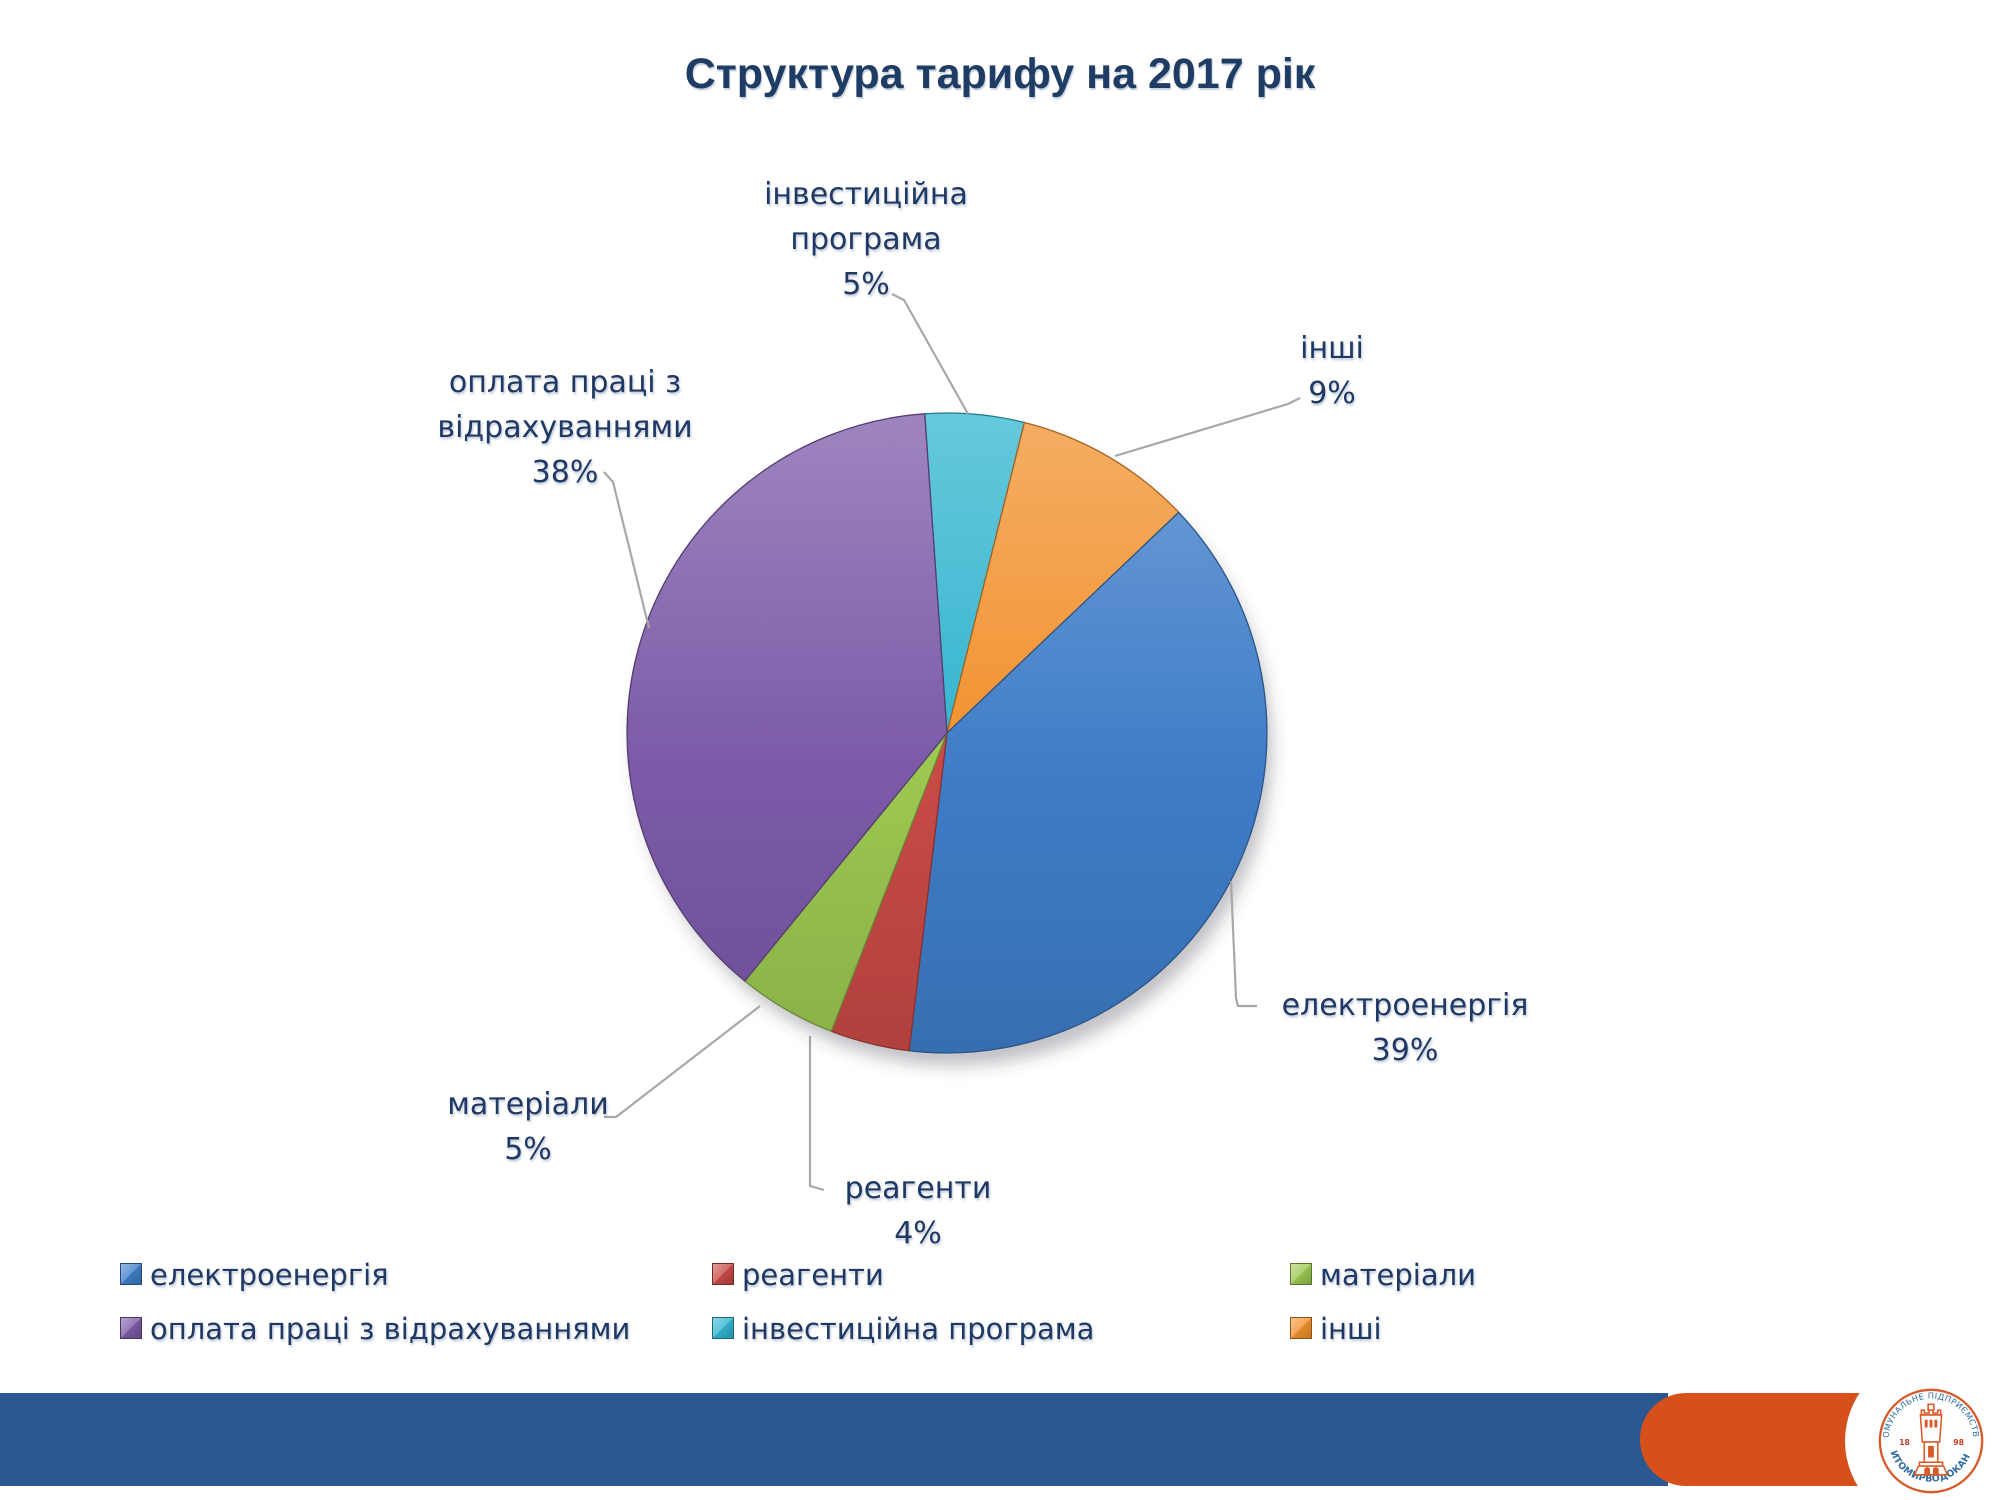 This screenshot has width=2000, height=1500. What do you see at coordinates (816, 1114) in the screenshot?
I see `leader-line-reagents` at bounding box center [816, 1114].